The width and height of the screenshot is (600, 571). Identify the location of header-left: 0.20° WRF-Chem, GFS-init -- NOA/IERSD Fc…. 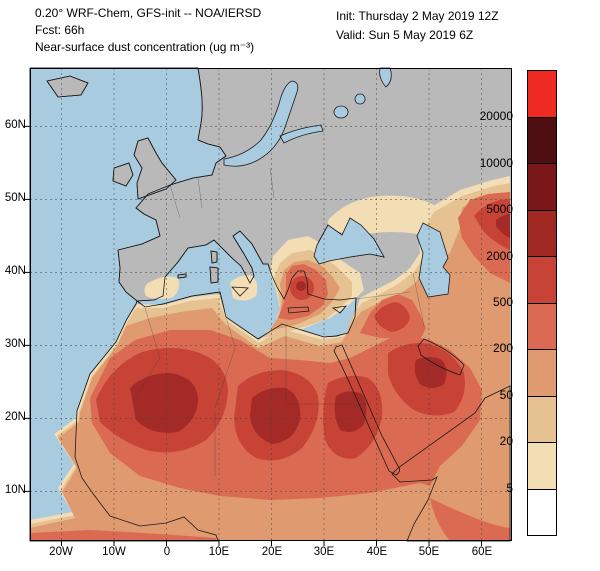
(148, 30).